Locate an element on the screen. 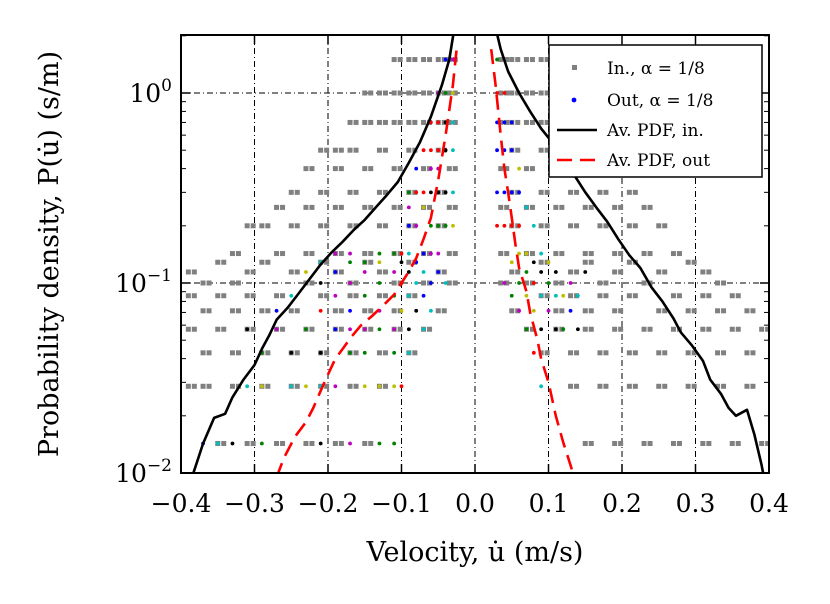 The width and height of the screenshot is (830, 604). x-tick-label: 0.0 is located at coordinates (475, 503).